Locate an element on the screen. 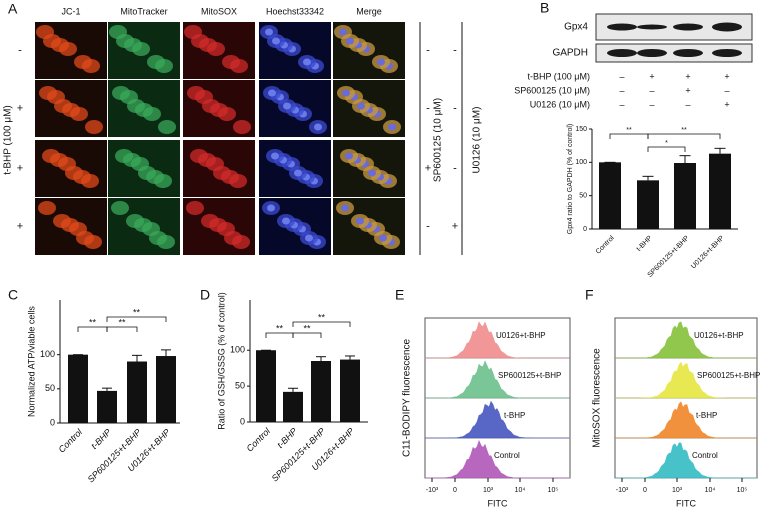  row-label: t-BHP (100 μM) is located at coordinates (8, 139).